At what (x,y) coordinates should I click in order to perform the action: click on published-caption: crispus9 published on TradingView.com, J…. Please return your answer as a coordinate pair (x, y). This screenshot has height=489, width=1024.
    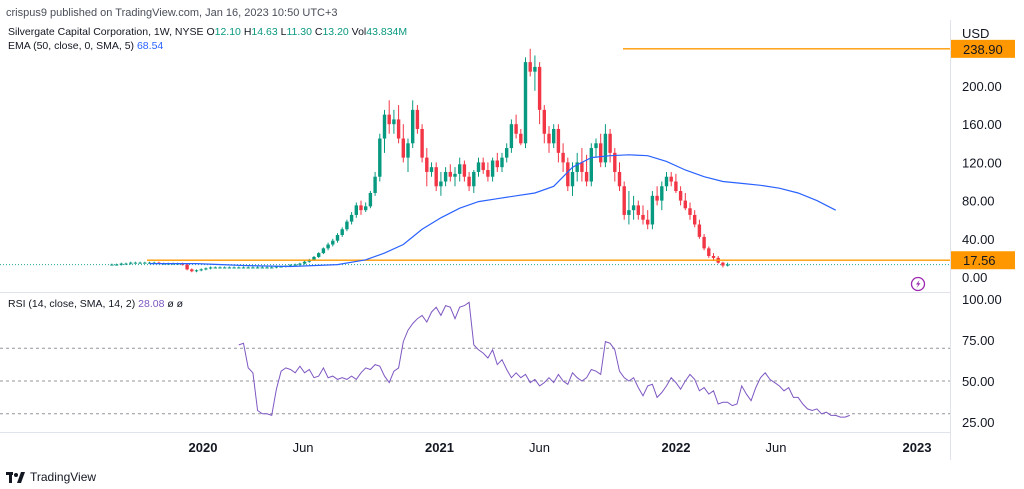
    Looking at the image, I should click on (172, 13).